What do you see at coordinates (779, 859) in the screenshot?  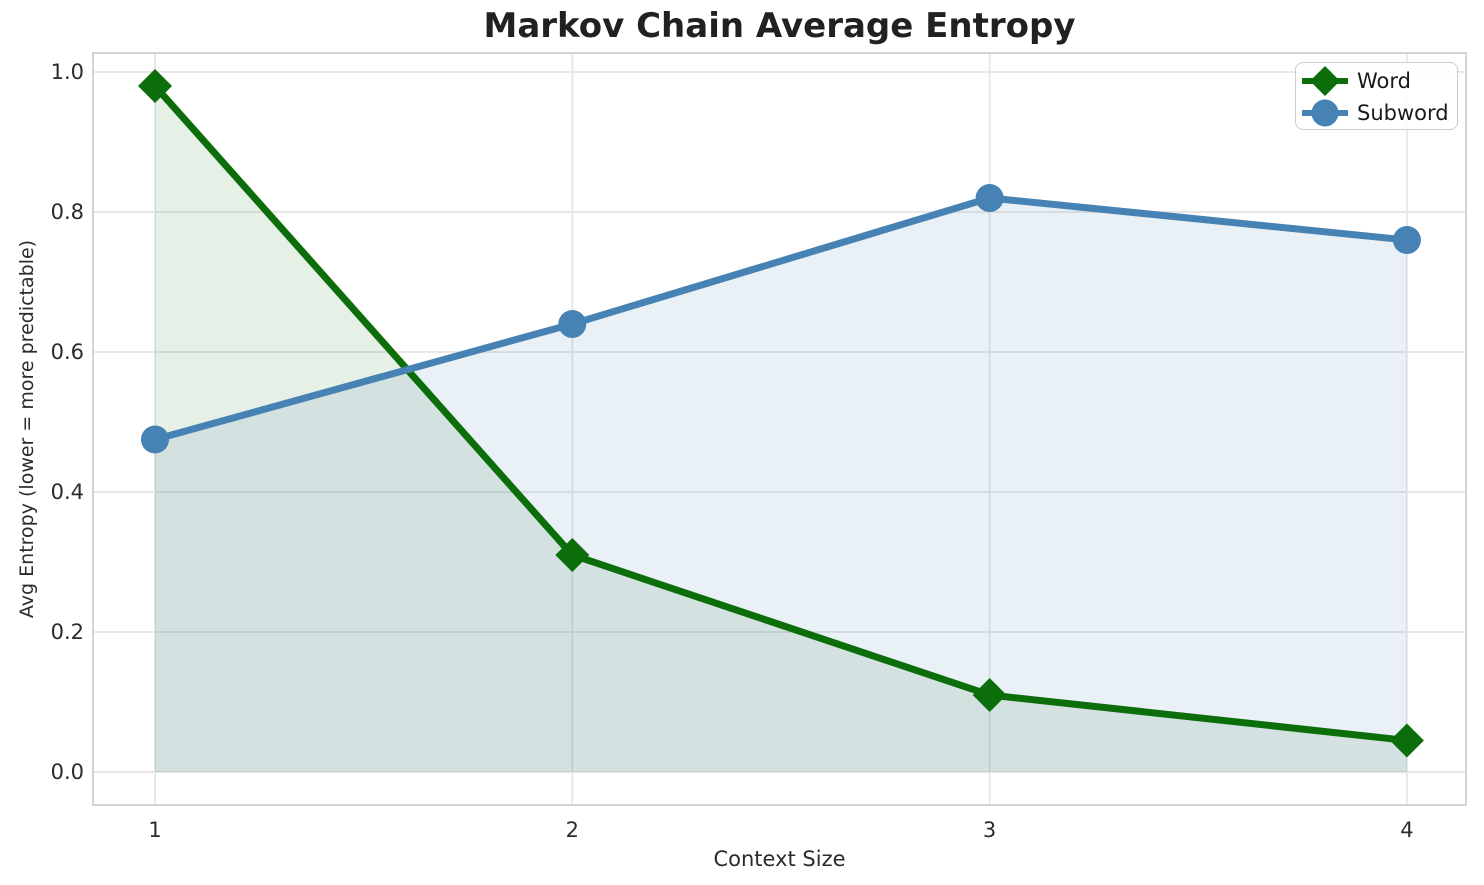 I see `x-axis-label: Context Size` at bounding box center [779, 859].